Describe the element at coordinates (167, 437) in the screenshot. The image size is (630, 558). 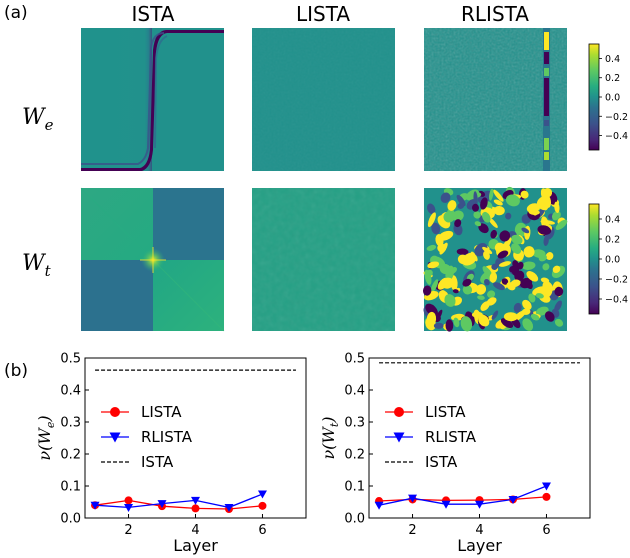
I see `legend-label: RLISTA` at that location.